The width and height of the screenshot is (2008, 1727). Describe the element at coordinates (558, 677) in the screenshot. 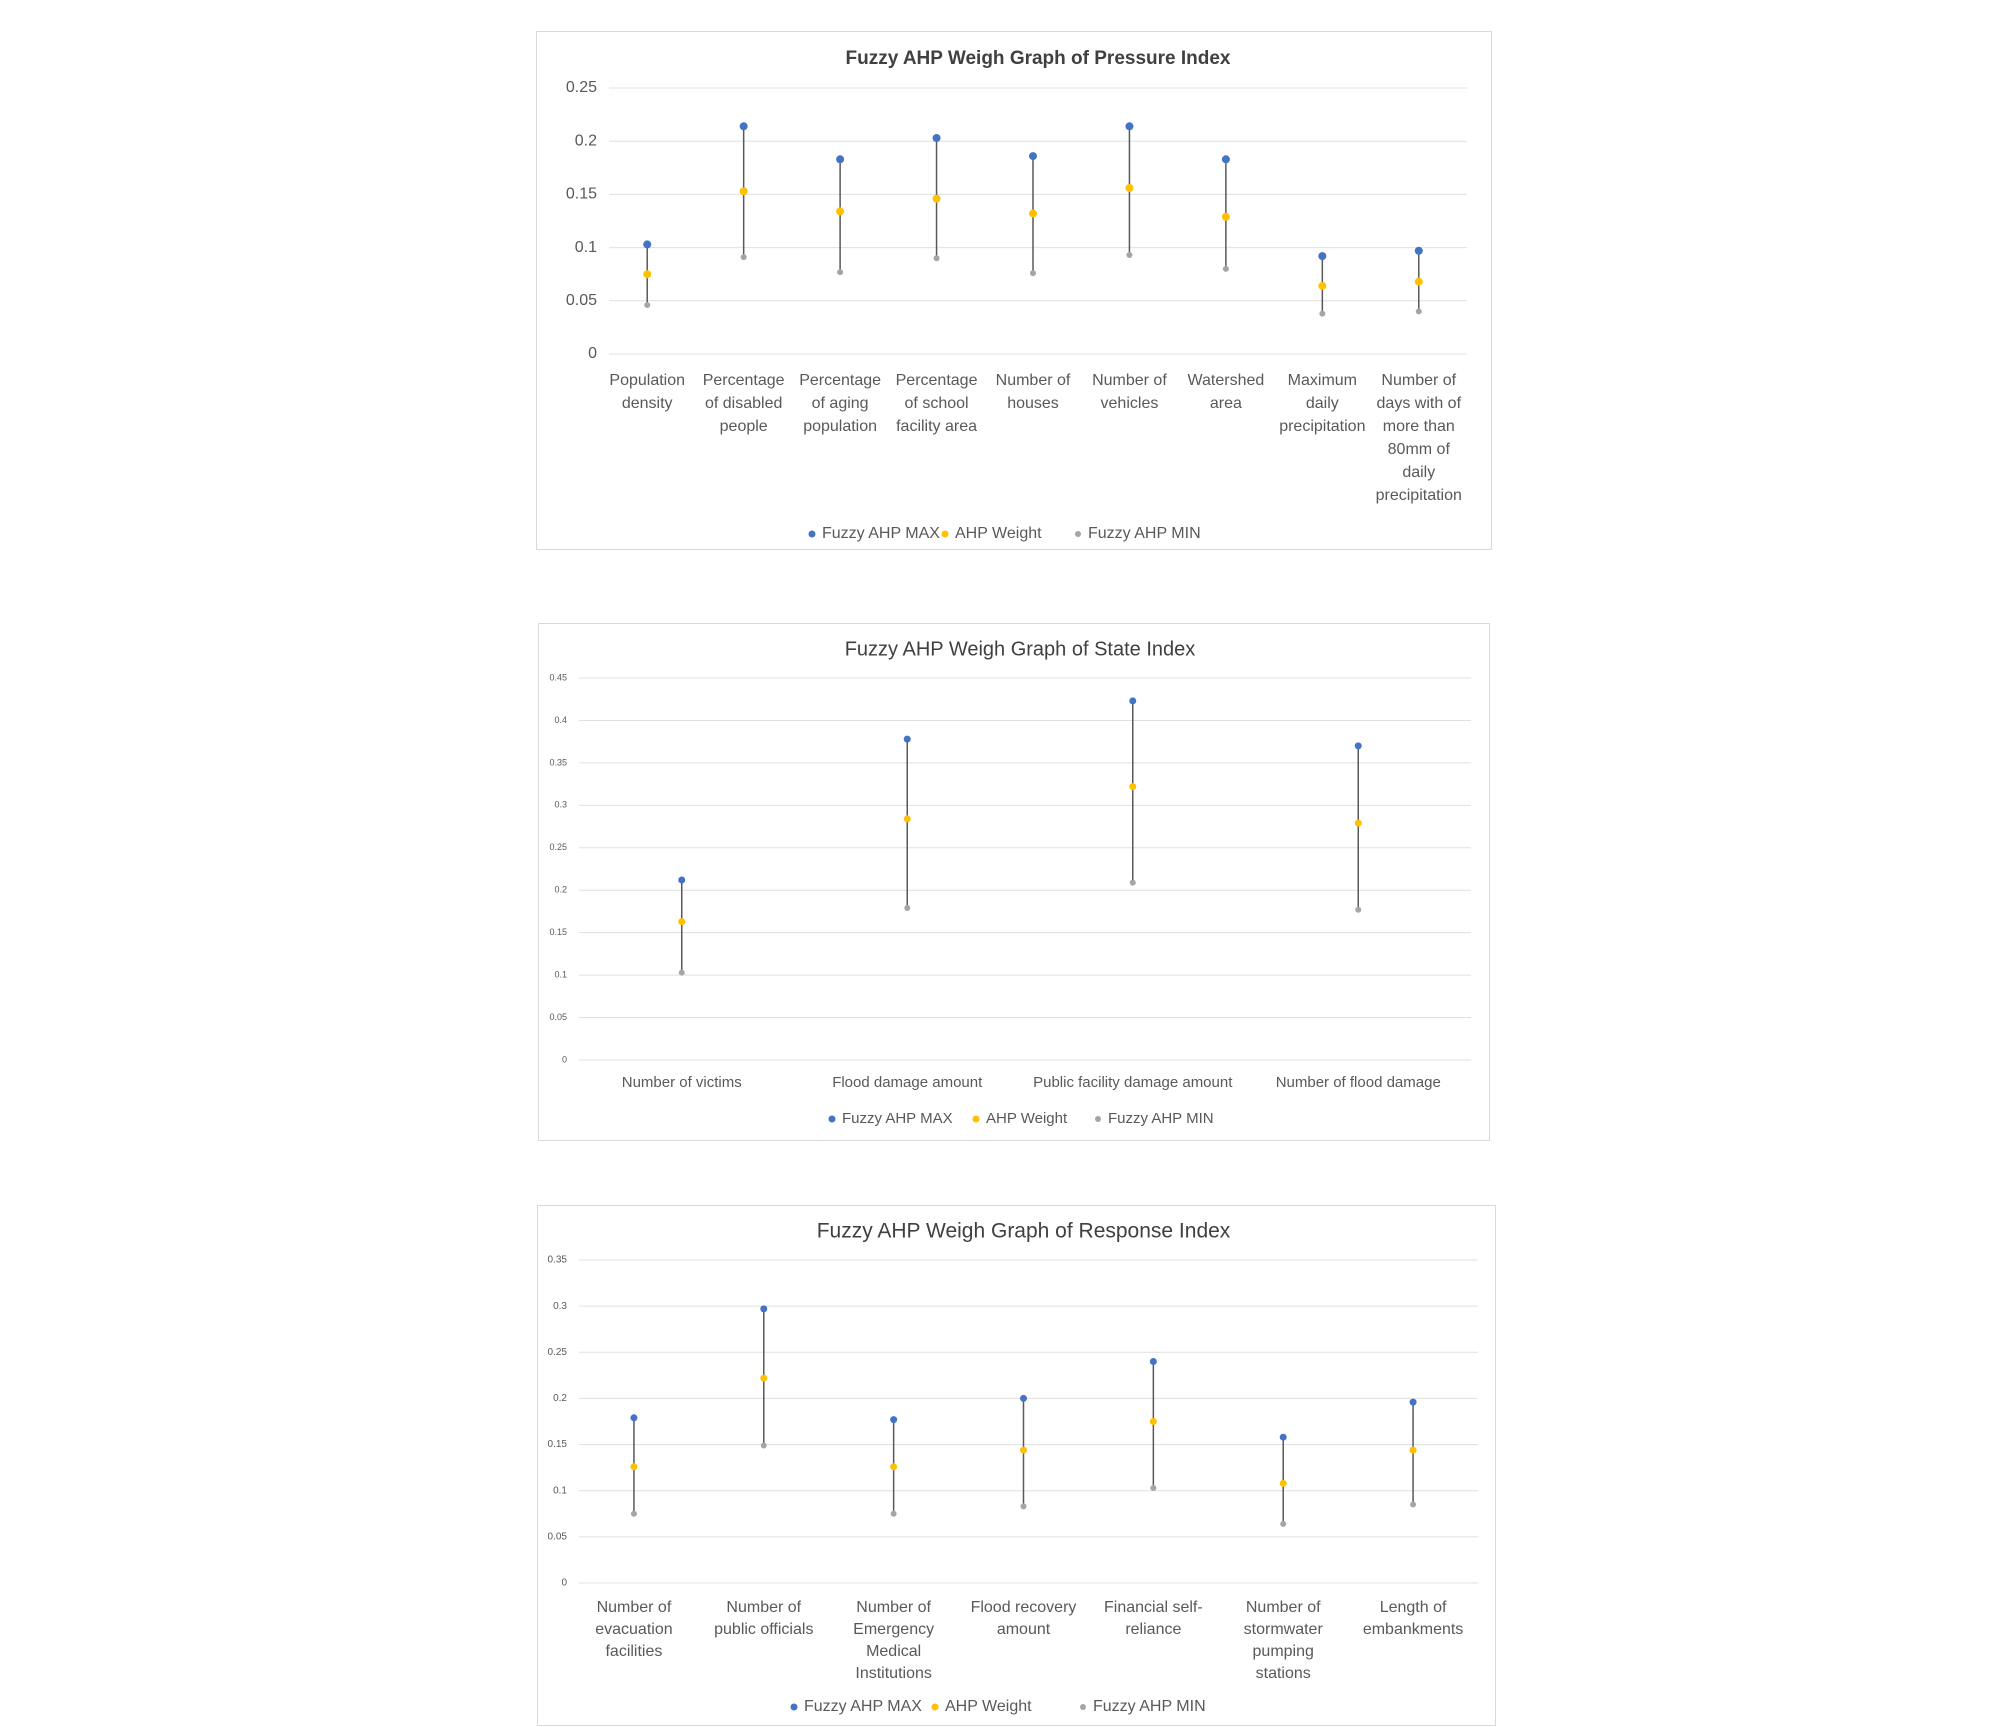

I see `y-tick-label: 0.45` at that location.